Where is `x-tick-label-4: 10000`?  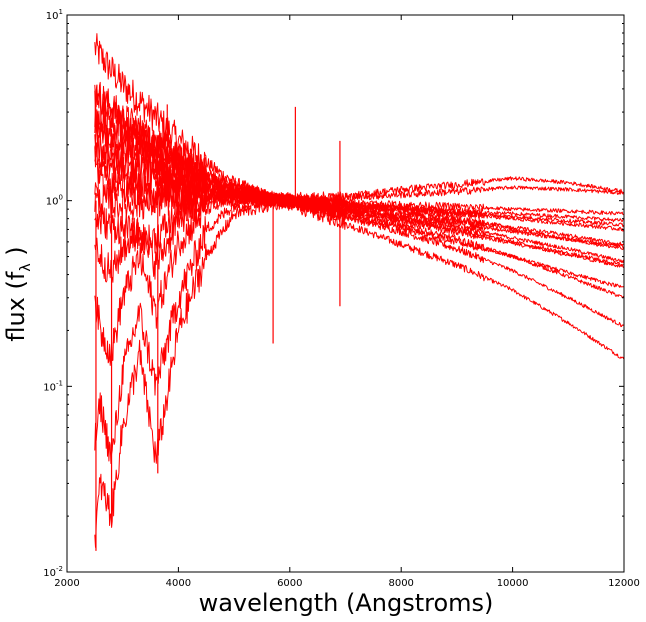 x-tick-label-4: 10000 is located at coordinates (513, 583).